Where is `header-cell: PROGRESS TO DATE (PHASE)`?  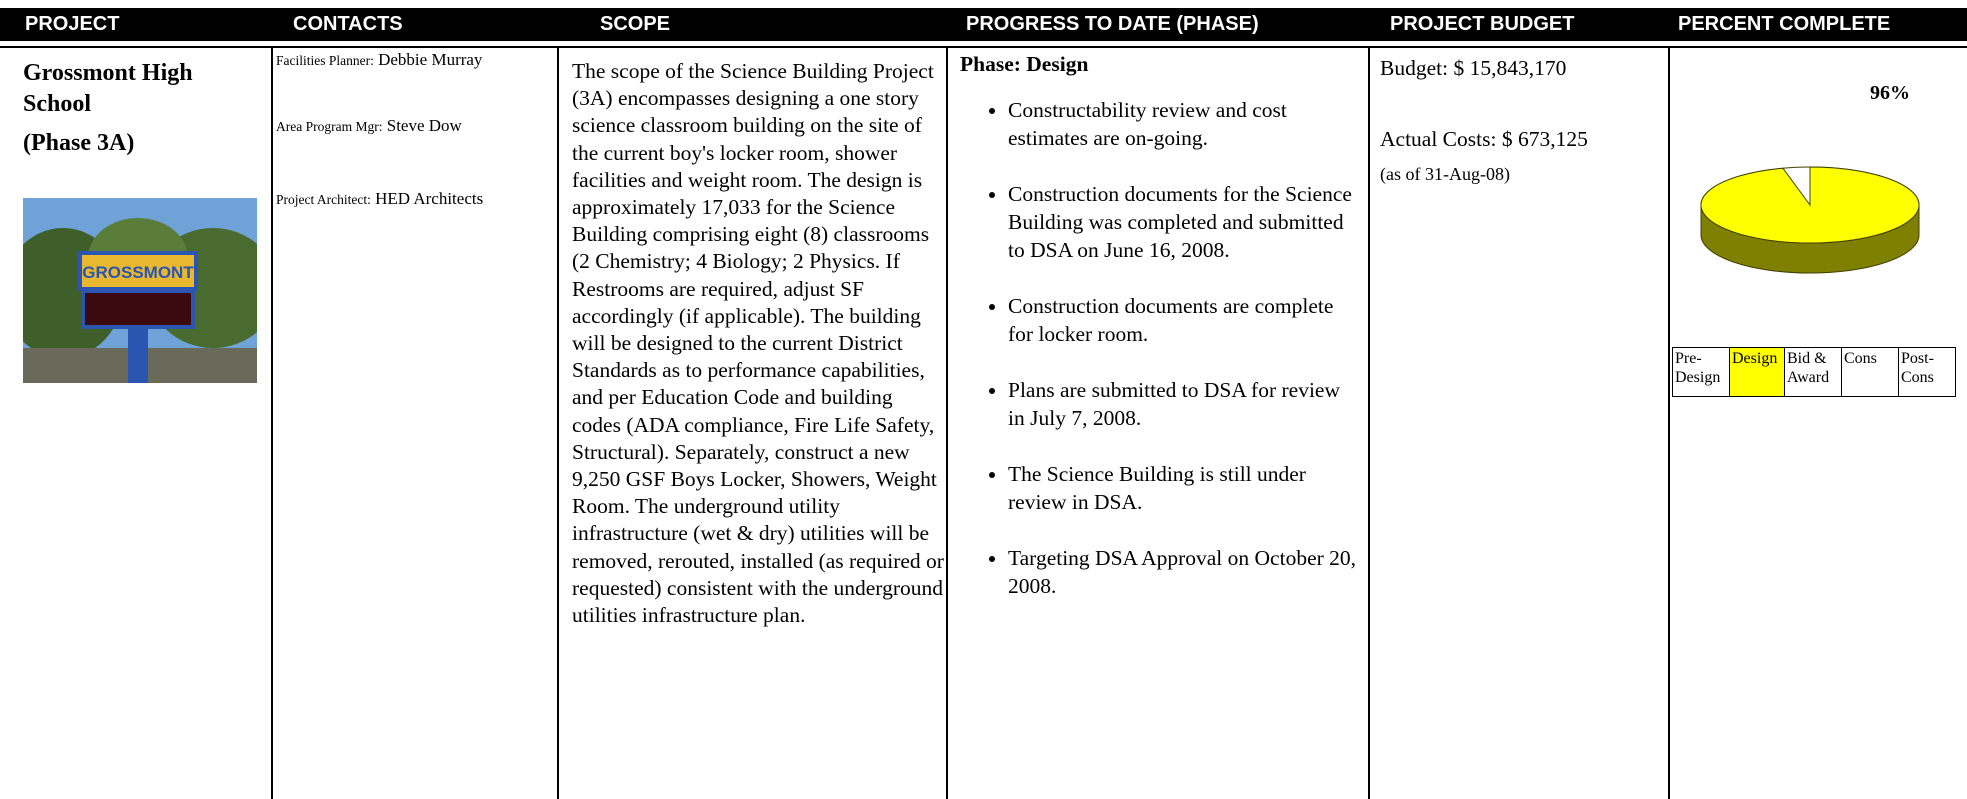
header-cell: PROGRESS TO DATE (PHASE) is located at coordinates (1112, 24).